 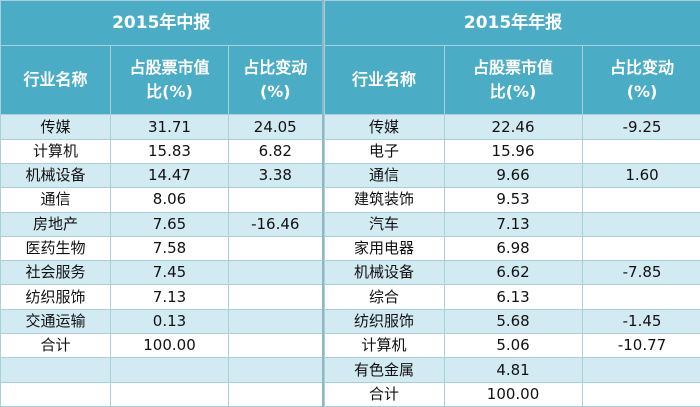 I want to click on cell: 建筑装饰, so click(x=384, y=200).